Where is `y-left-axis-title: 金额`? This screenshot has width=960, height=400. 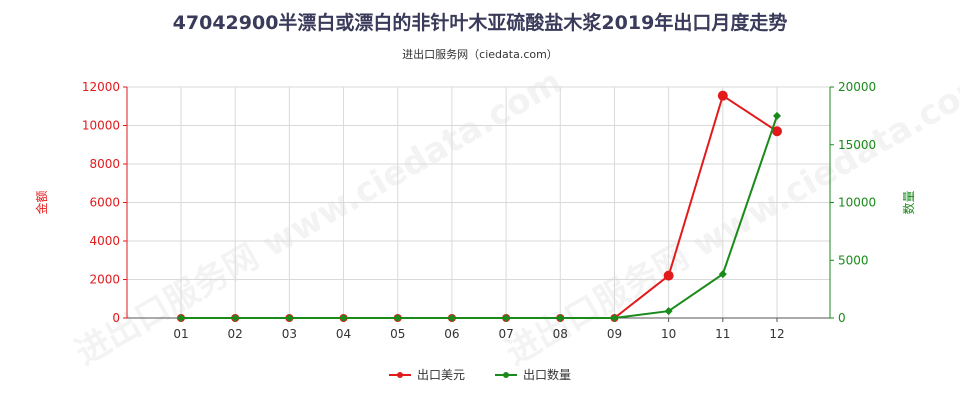 y-left-axis-title: 金额 is located at coordinates (41, 202).